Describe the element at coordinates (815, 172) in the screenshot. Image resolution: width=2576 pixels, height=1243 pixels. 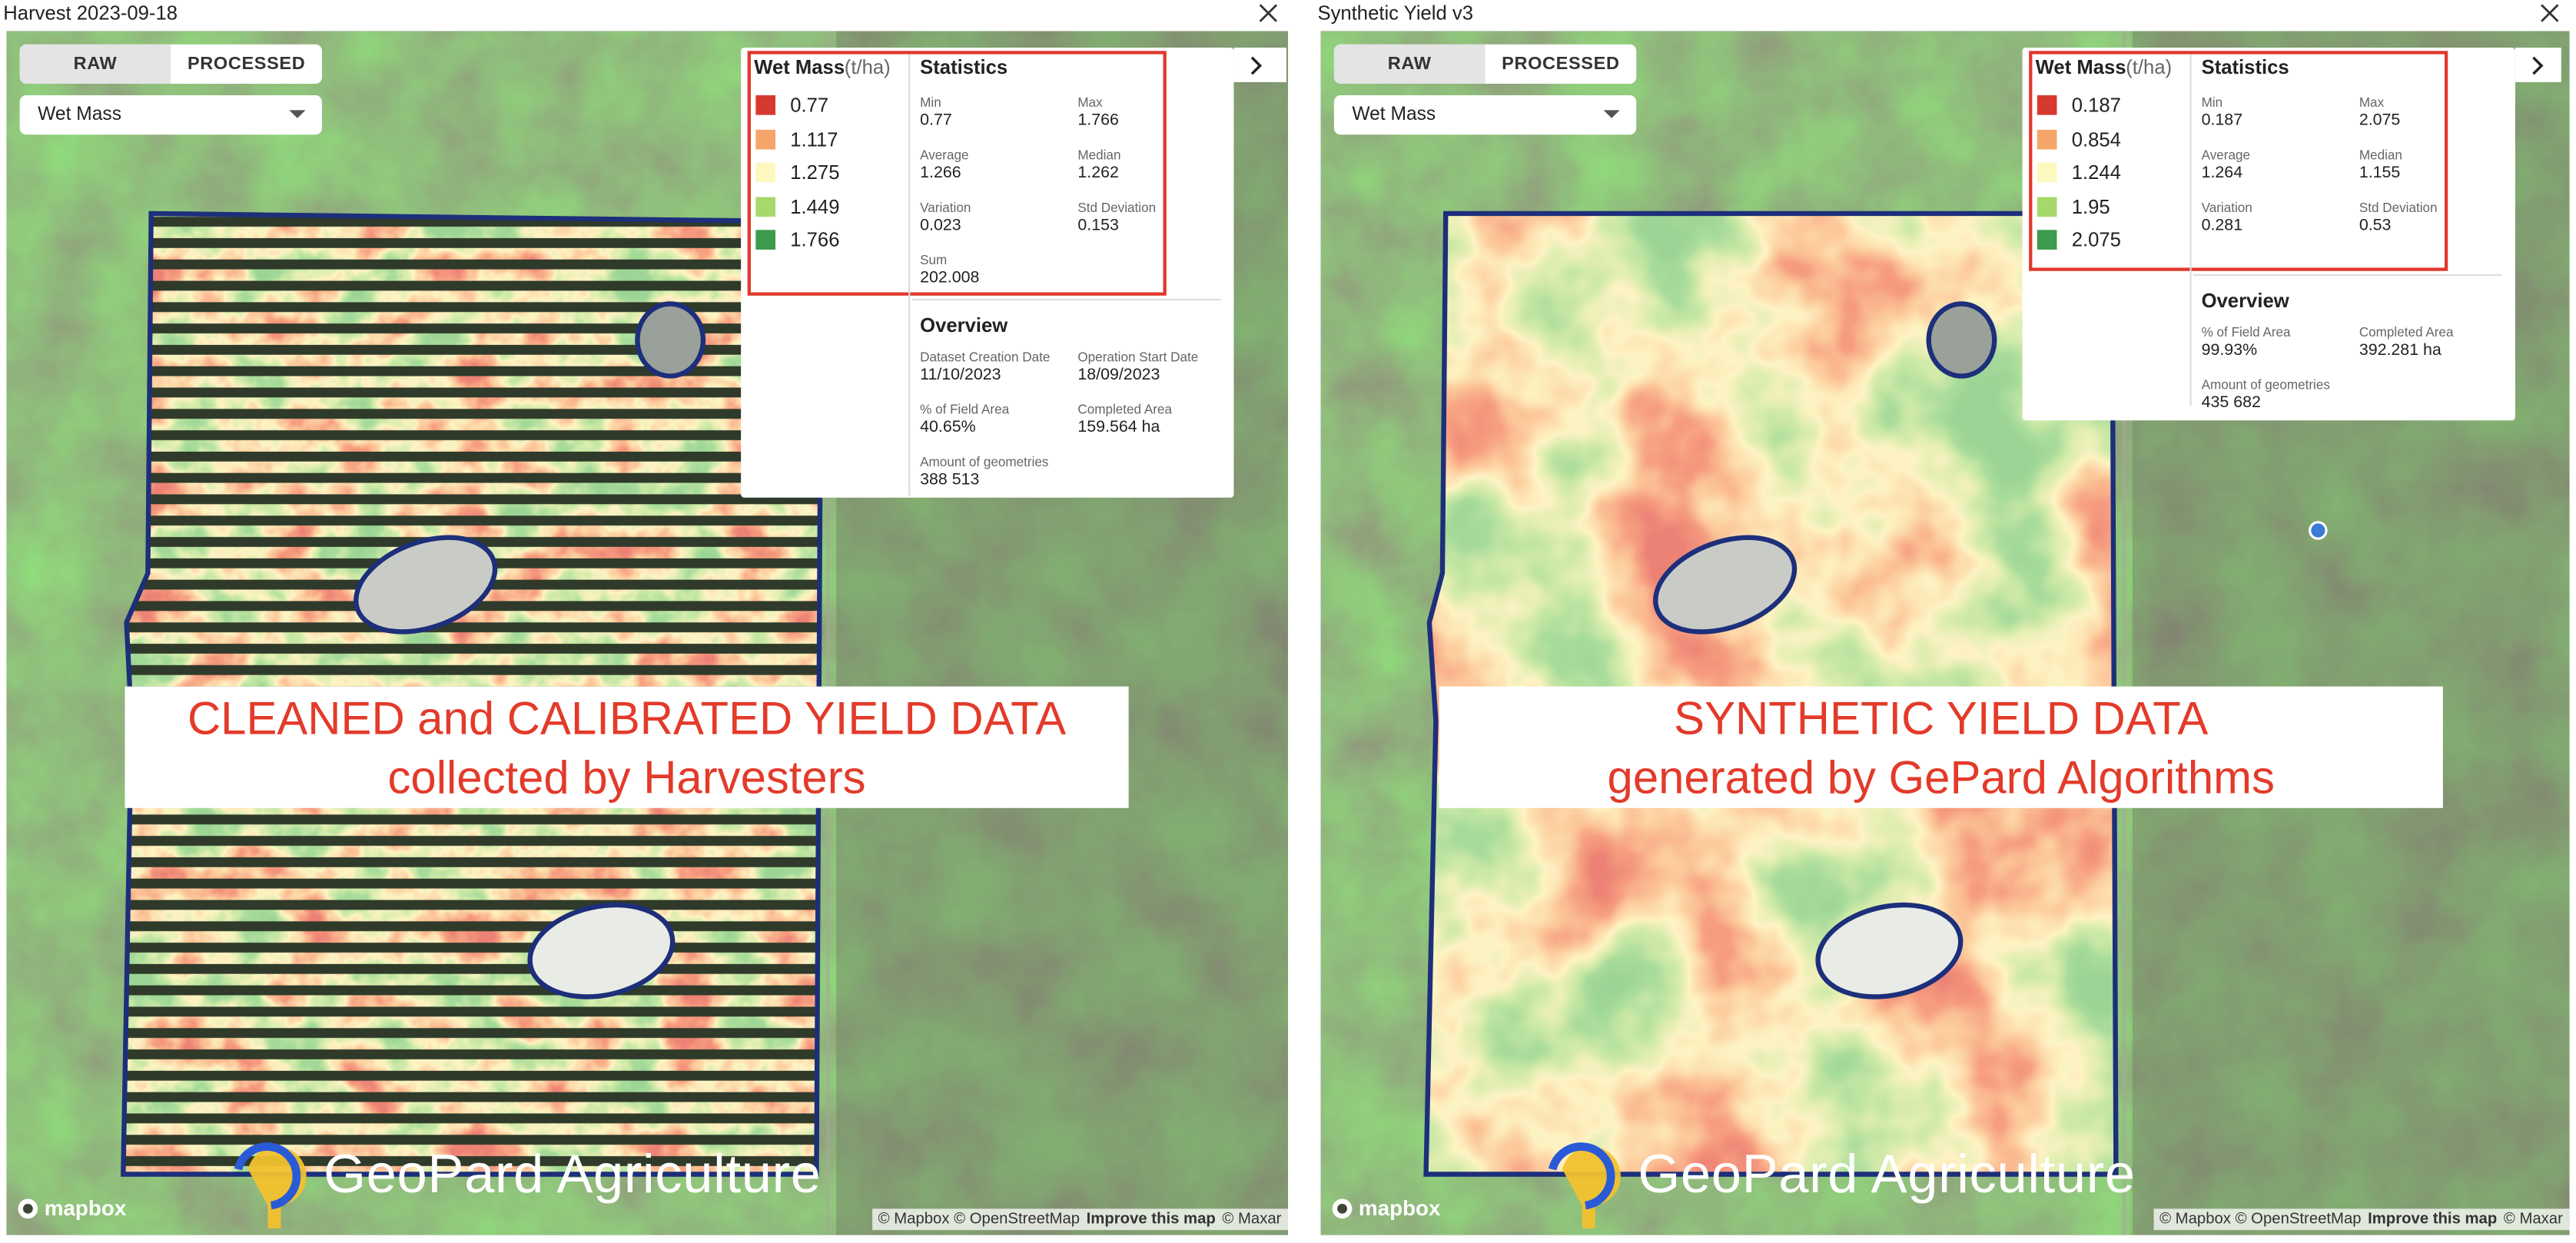
I see `legend-label: 1.275` at that location.